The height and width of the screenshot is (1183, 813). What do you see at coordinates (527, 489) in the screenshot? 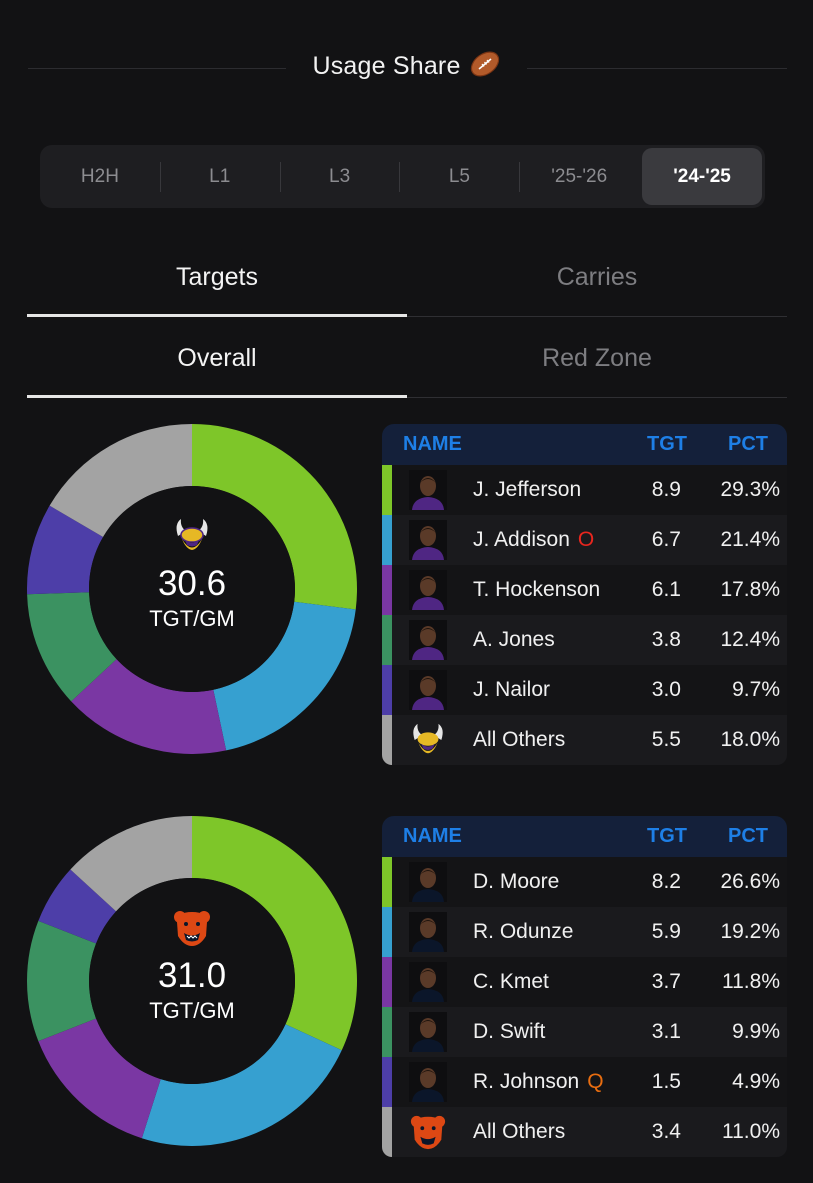
I see `player-name: J. Jefferson` at bounding box center [527, 489].